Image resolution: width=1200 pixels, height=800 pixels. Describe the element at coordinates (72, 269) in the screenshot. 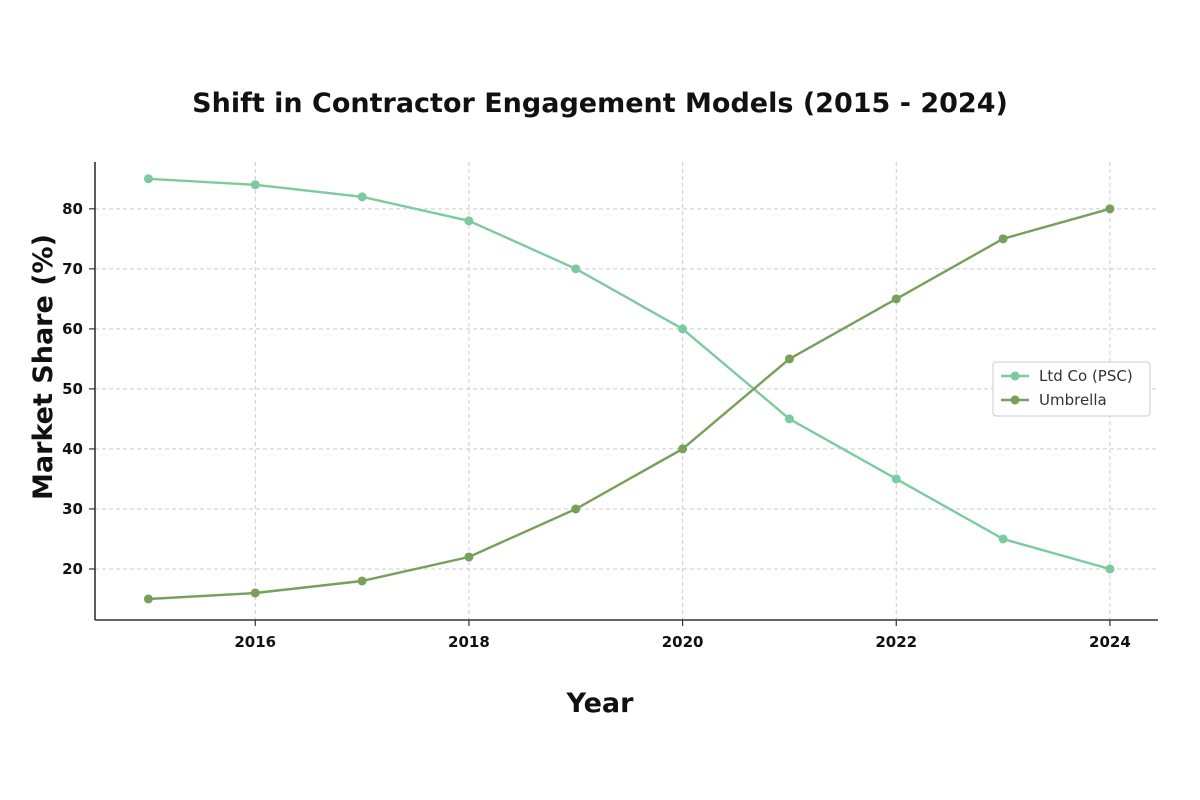

I see `y-tick-label: 70` at that location.